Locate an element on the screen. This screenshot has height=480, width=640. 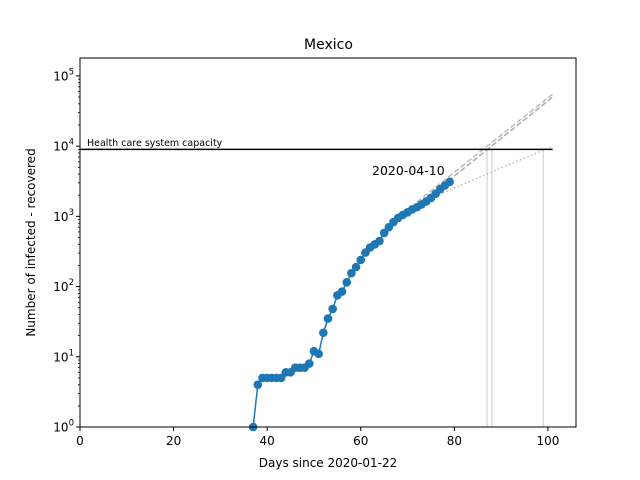
x-axis-label: Days since 2020-01-22 is located at coordinates (328, 463).